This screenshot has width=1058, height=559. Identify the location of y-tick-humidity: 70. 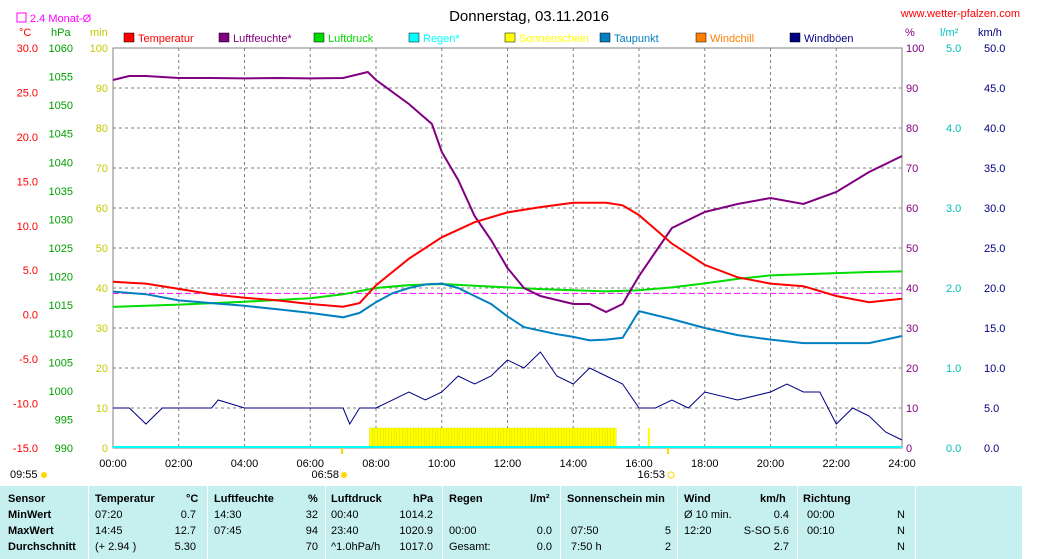
(912, 169).